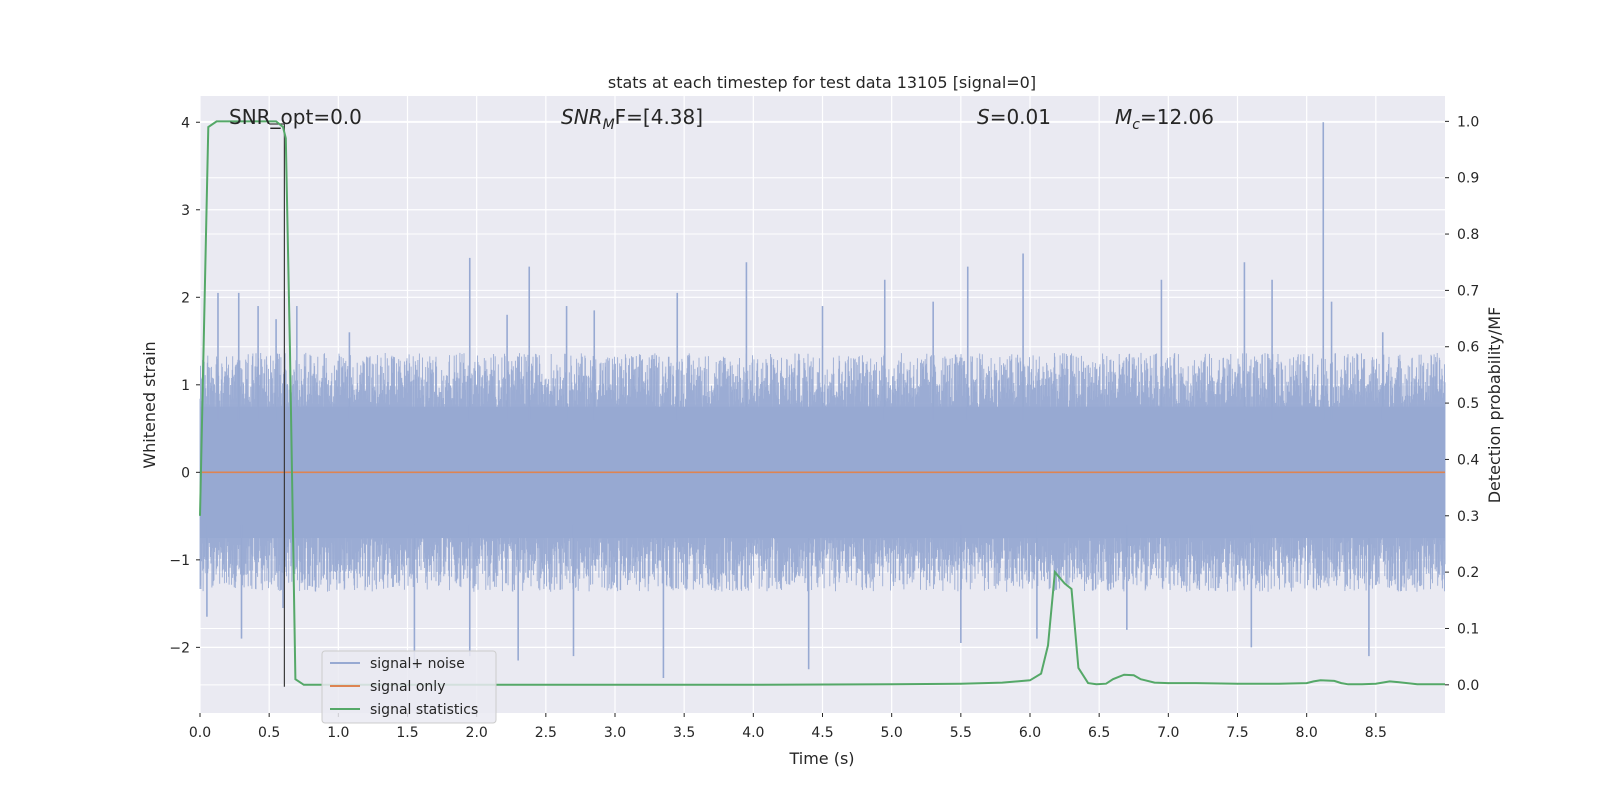 Image resolution: width=1600 pixels, height=800 pixels. I want to click on y2-axis-ticks: 0.0 0.1 0.2 0.3 0.4 0.5 0.6 0.7 0.8 0.9 1.0, so click(1462, 404).